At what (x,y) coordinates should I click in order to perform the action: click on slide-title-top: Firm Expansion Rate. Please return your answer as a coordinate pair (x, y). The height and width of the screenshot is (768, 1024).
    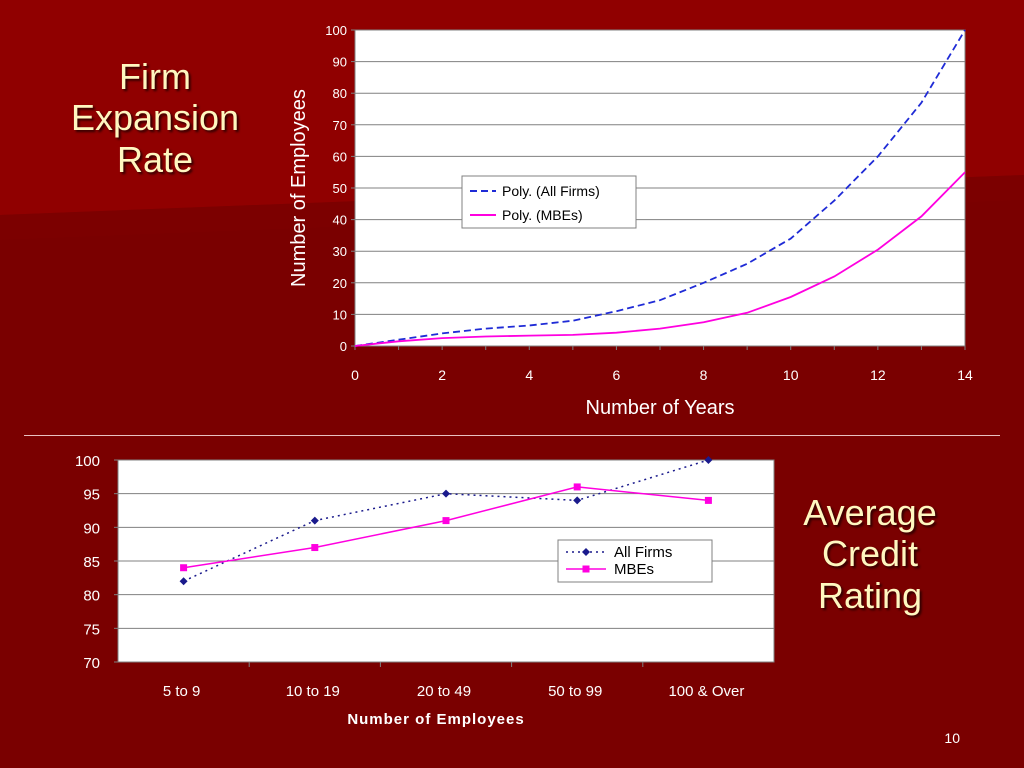
    Looking at the image, I should click on (155, 118).